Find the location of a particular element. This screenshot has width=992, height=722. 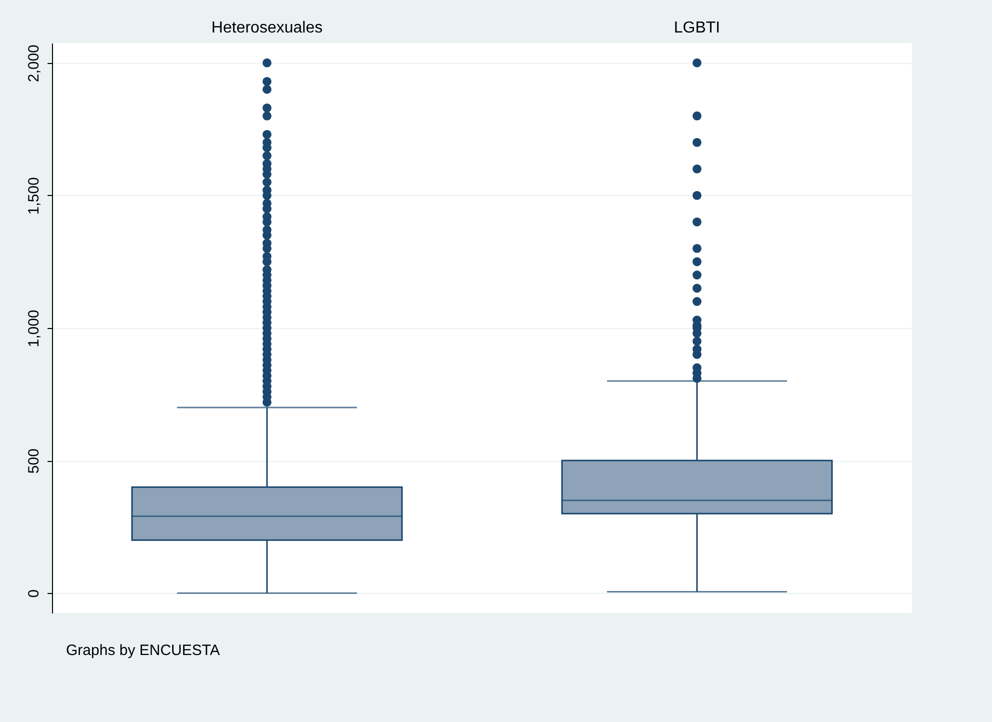

y-tick-label: 0 is located at coordinates (34, 593).